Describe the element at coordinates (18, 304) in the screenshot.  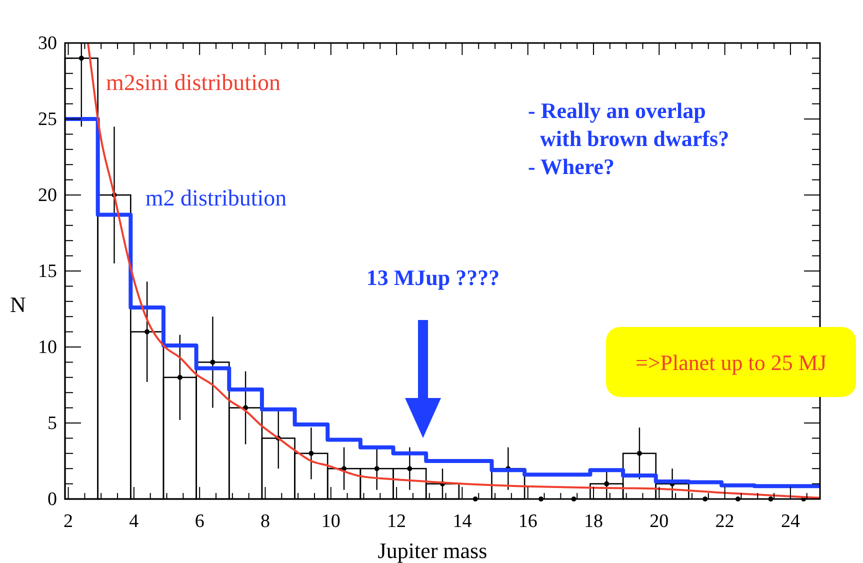
I see `y-axis-title: N` at that location.